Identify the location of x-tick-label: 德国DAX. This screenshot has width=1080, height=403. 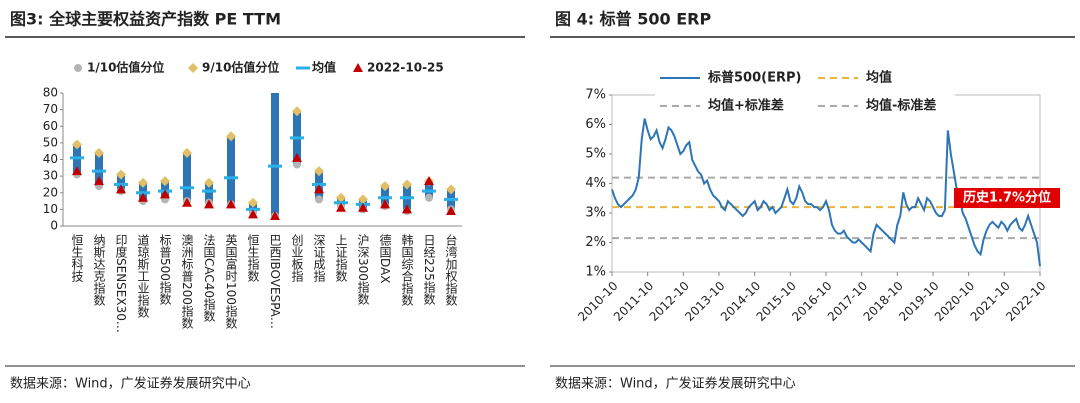
(385, 258).